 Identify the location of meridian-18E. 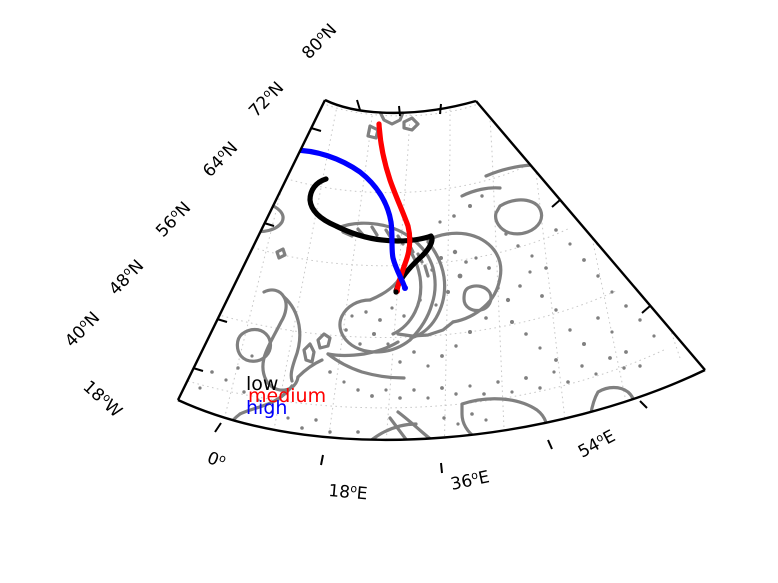
(399, 270).